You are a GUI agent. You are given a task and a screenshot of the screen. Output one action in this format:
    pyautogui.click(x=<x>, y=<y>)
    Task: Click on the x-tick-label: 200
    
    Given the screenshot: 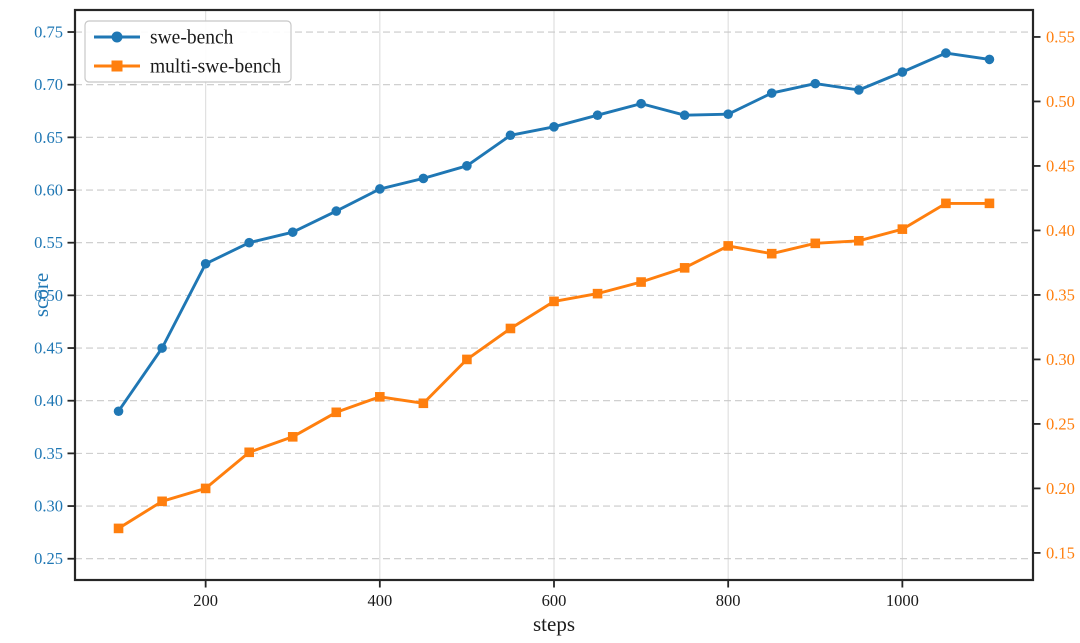 What is the action you would take?
    pyautogui.click(x=205, y=600)
    